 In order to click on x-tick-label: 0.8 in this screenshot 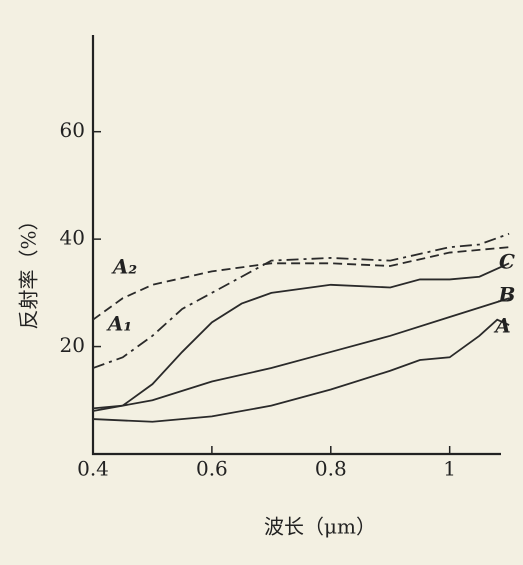, I will do `click(331, 469)`.